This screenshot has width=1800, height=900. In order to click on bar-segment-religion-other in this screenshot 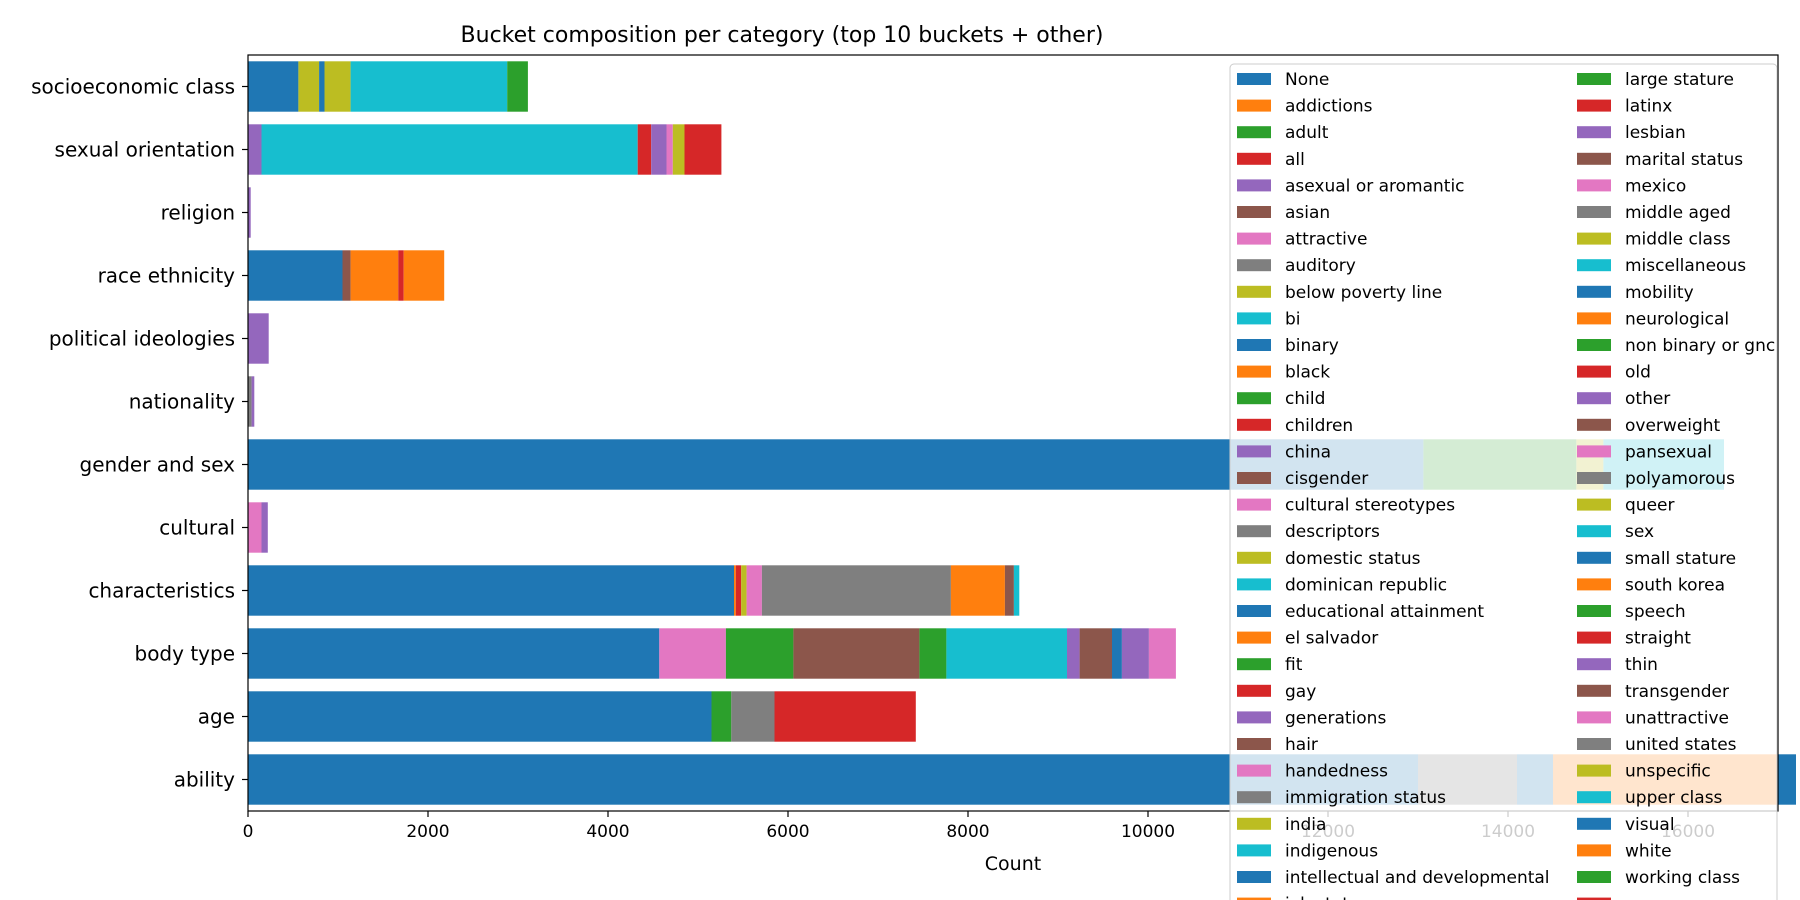, I will do `click(249, 212)`.